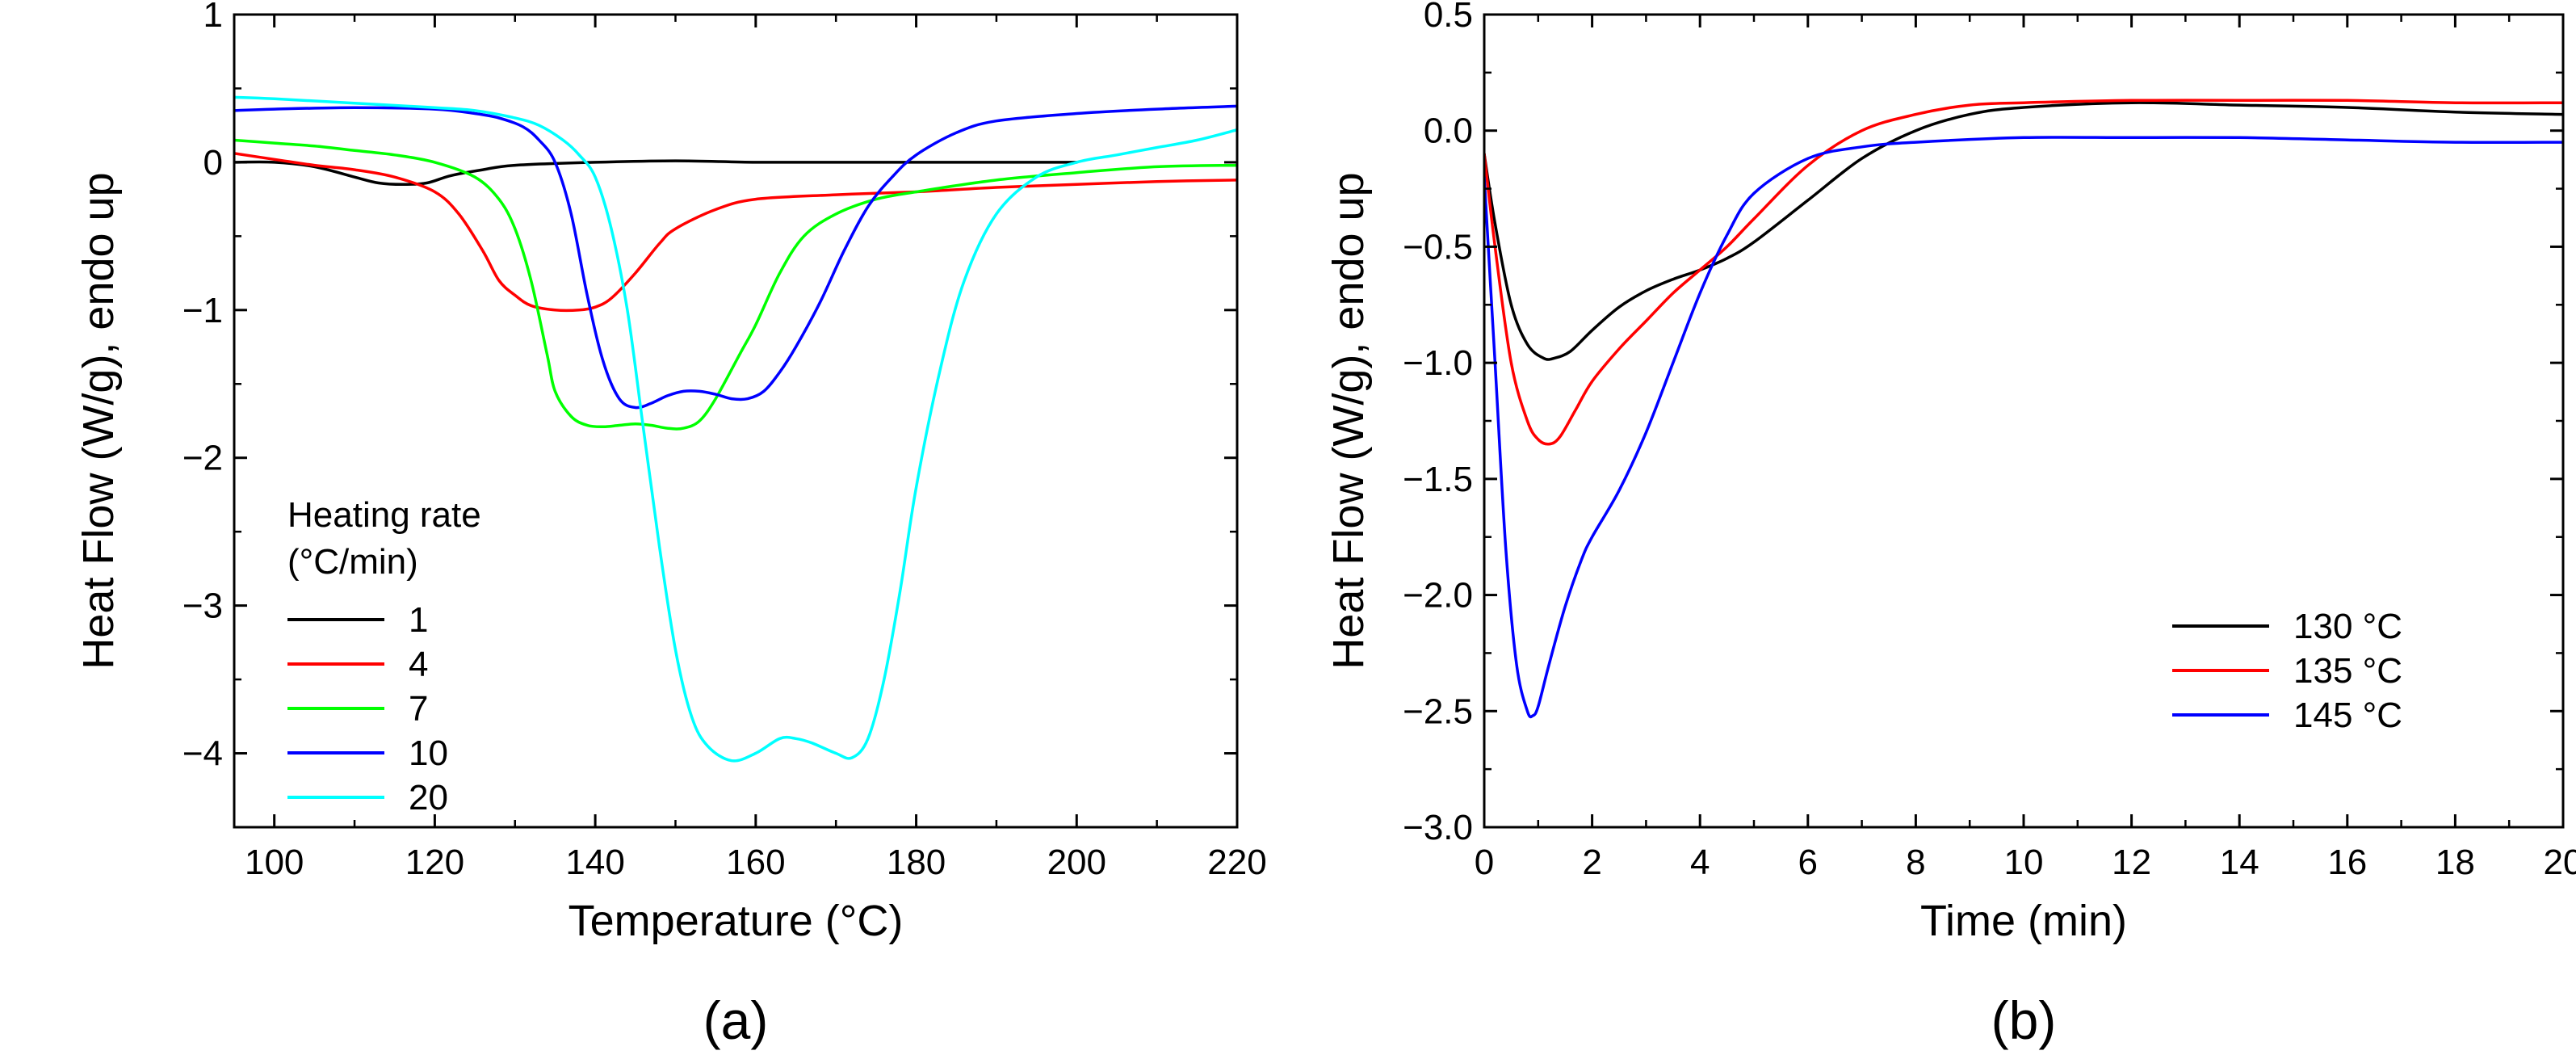  Describe the element at coordinates (1484, 862) in the screenshot. I see `x-tick-label: 0` at that location.